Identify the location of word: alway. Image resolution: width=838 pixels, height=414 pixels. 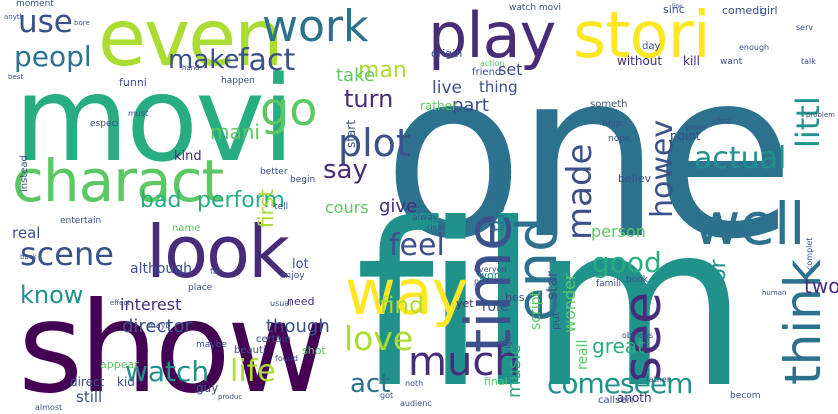
(425, 218).